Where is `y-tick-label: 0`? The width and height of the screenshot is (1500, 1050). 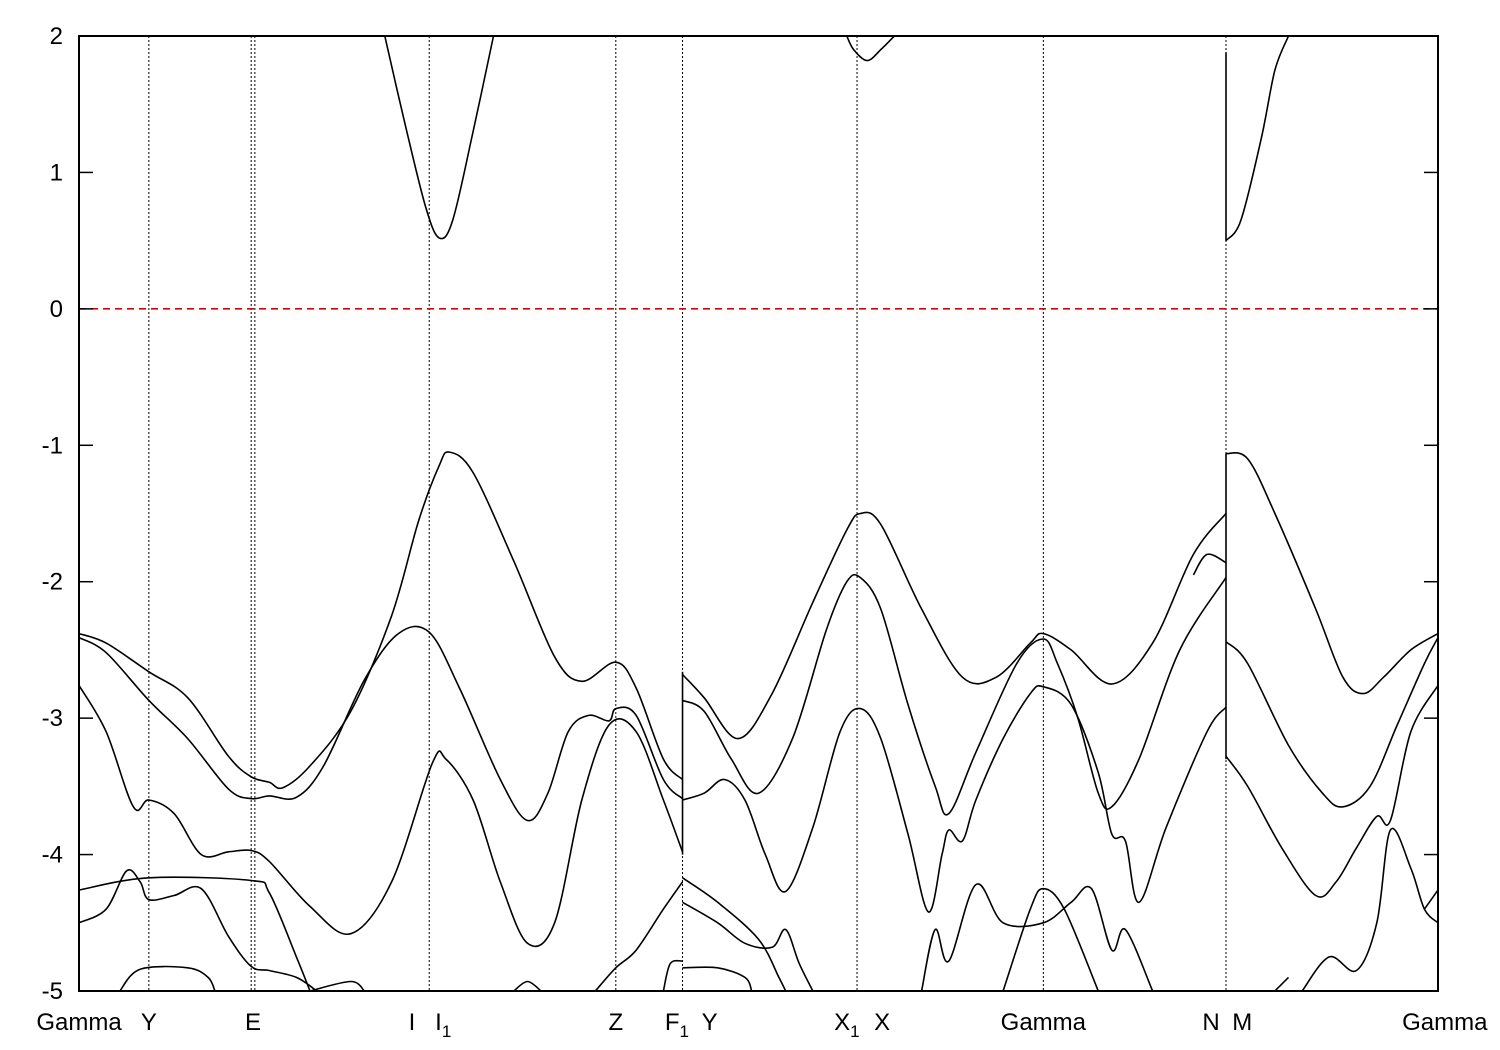 y-tick-label: 0 is located at coordinates (56, 309).